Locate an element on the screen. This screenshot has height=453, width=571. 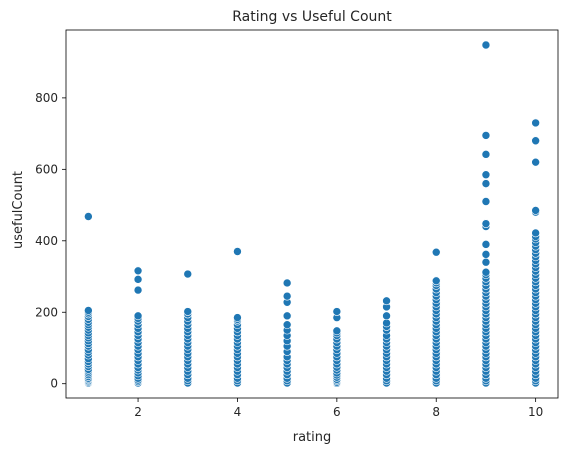
y-tick-label: 0 is located at coordinates (54, 384).